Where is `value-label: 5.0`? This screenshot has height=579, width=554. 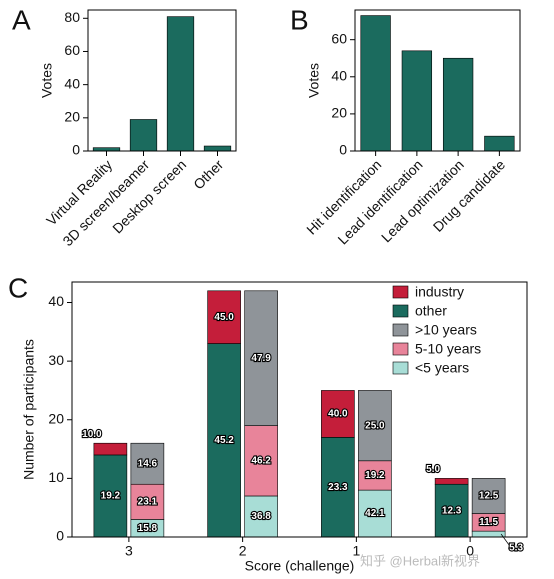 value-label: 5.0 is located at coordinates (433, 469).